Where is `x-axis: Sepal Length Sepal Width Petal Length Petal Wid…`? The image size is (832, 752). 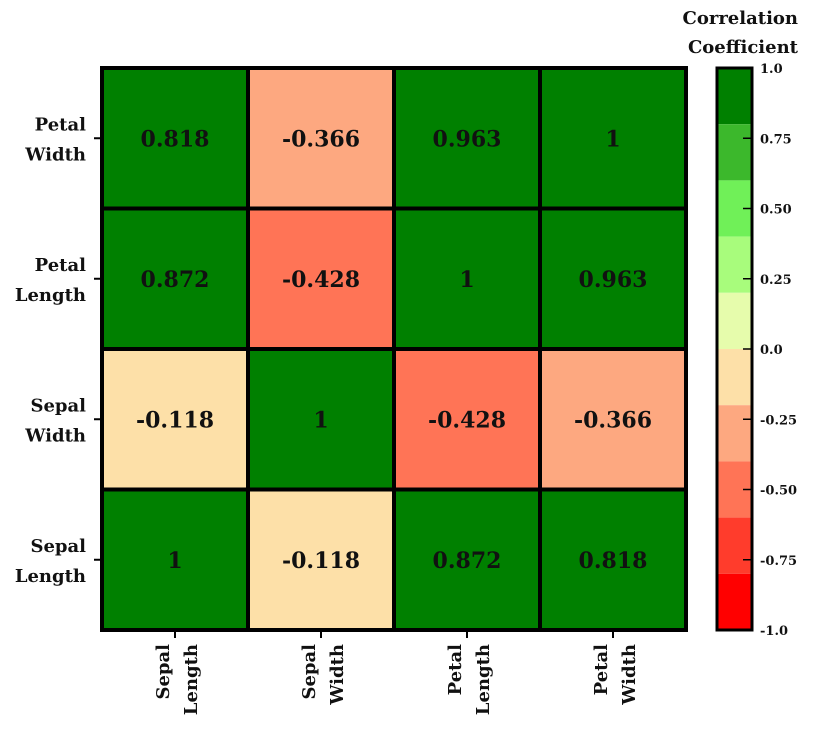 x-axis: Sepal Length Sepal Width Petal Length Petal Wid… is located at coordinates (396, 672).